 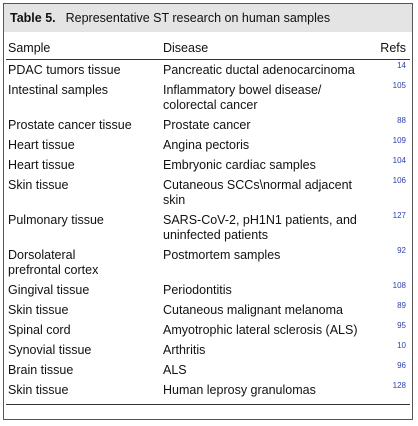 I want to click on sample-cell: Spinal cord, so click(x=83, y=330).